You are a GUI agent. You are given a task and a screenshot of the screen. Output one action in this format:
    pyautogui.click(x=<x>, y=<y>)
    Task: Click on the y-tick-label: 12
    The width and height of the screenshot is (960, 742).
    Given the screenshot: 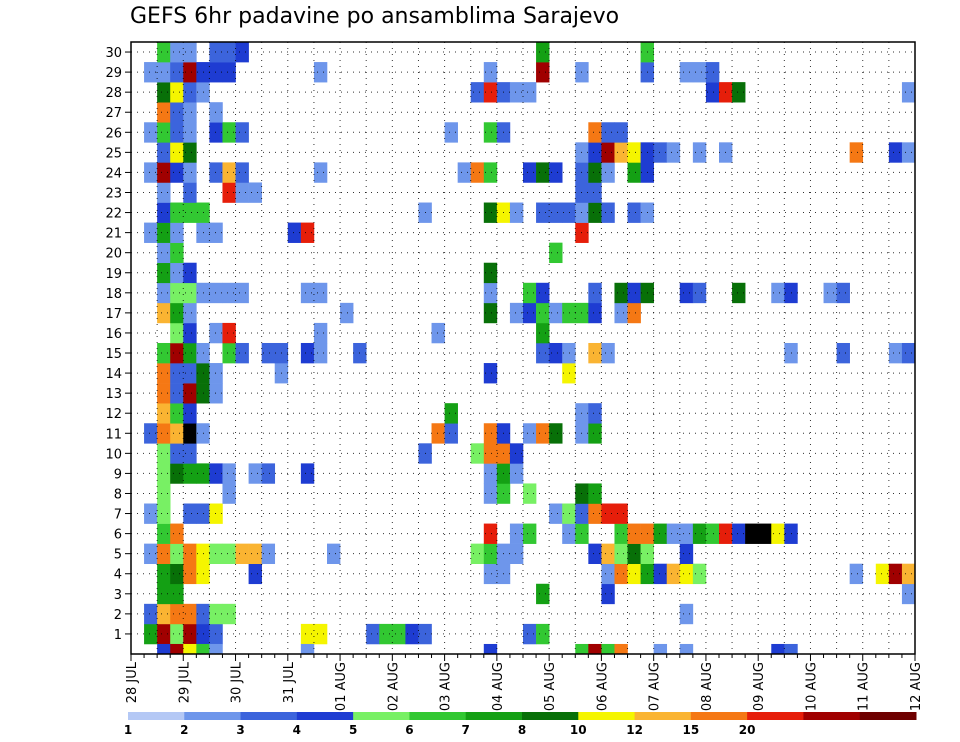 What is the action you would take?
    pyautogui.click(x=113, y=414)
    